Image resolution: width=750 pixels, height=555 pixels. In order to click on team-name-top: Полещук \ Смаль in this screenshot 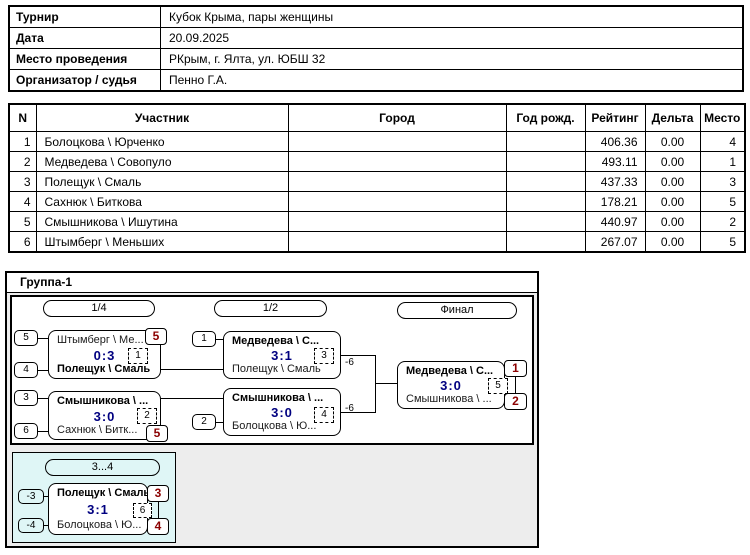, I will do `click(102, 493)`.